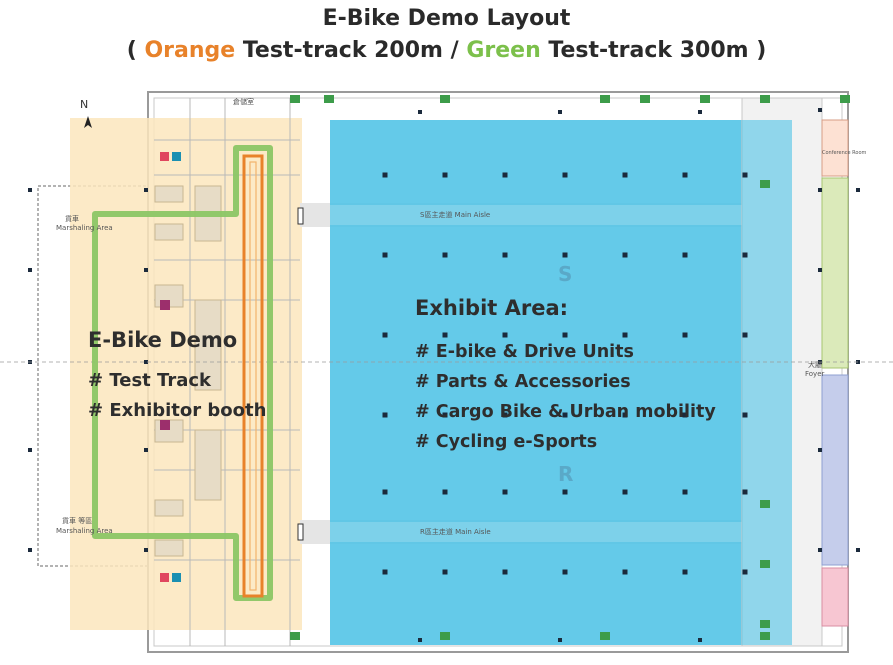  Describe the element at coordinates (300, 216) in the screenshot. I see `gate-top` at that location.